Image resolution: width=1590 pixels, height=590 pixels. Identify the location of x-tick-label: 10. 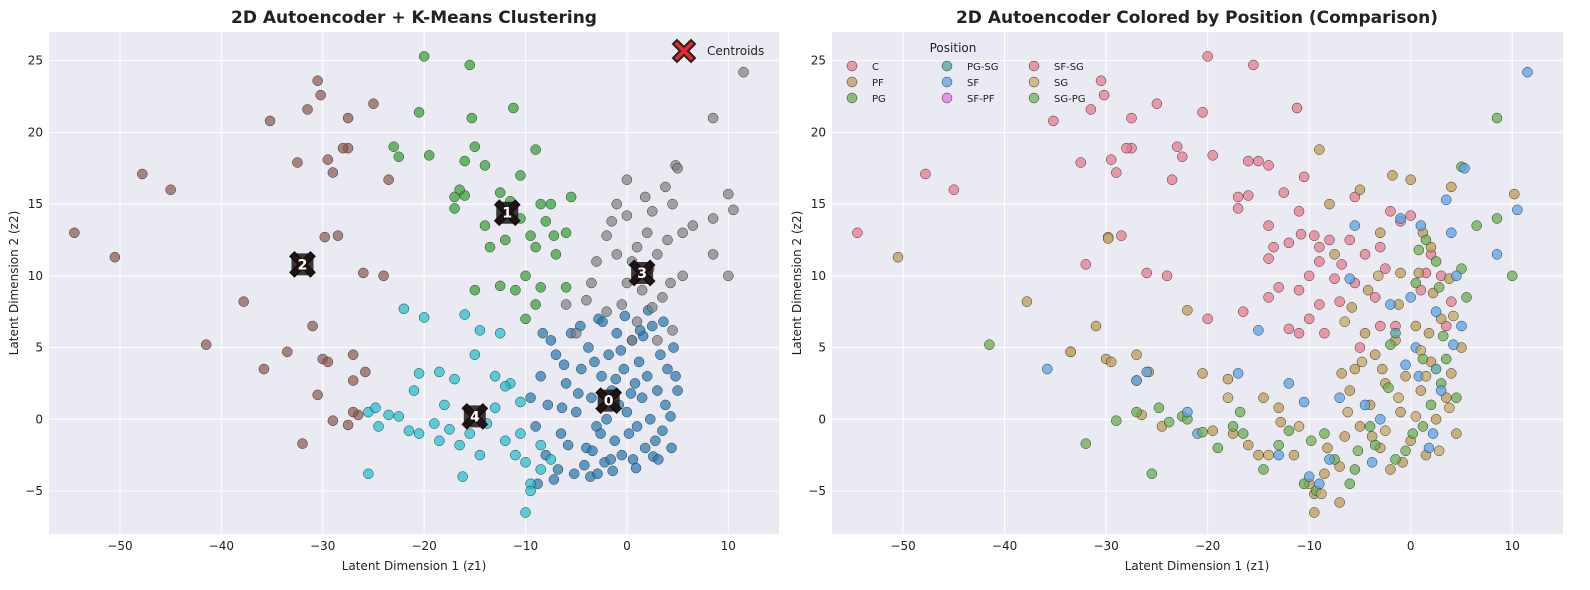
(728, 546).